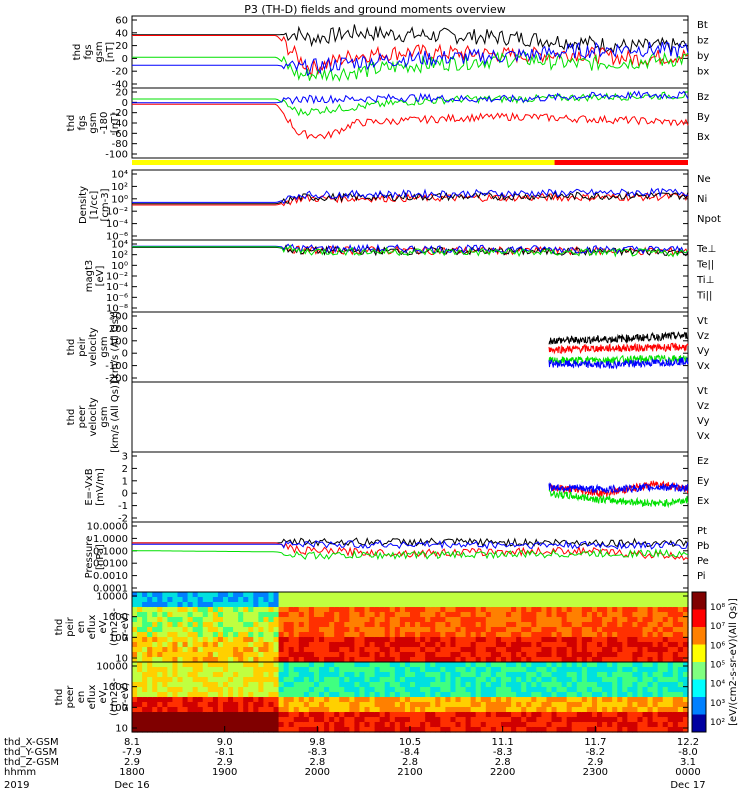 Image resolution: width=750 pixels, height=800 pixels. I want to click on colorbar-segment, so click(699, 601).